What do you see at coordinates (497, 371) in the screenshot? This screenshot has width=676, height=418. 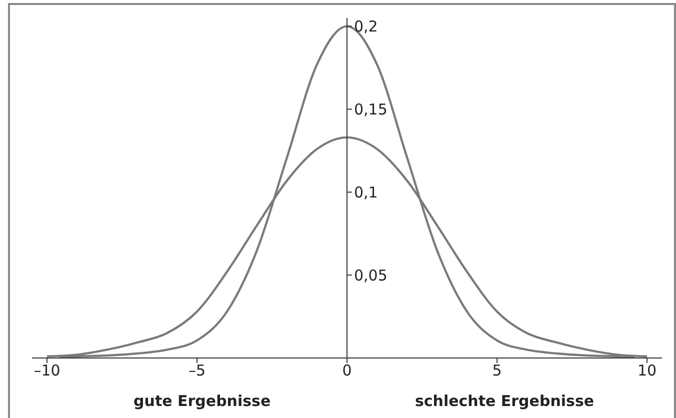 I see `x-tick-label: 5` at bounding box center [497, 371].